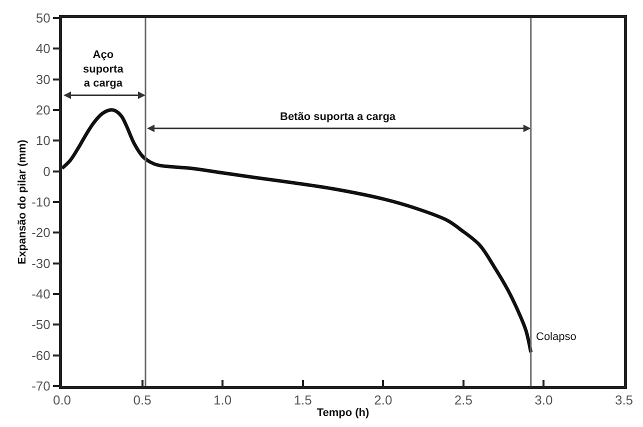 The height and width of the screenshot is (427, 643). Describe the element at coordinates (43, 140) in the screenshot. I see `y-tick-label: 10` at that location.